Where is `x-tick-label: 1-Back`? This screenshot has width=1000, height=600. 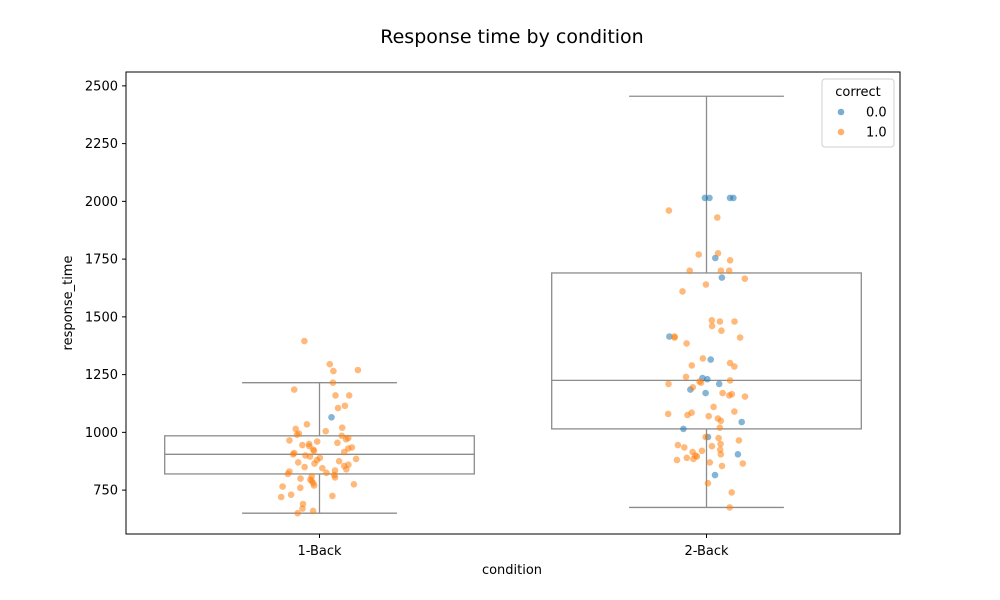
x-tick-label: 1-Back is located at coordinates (319, 551).